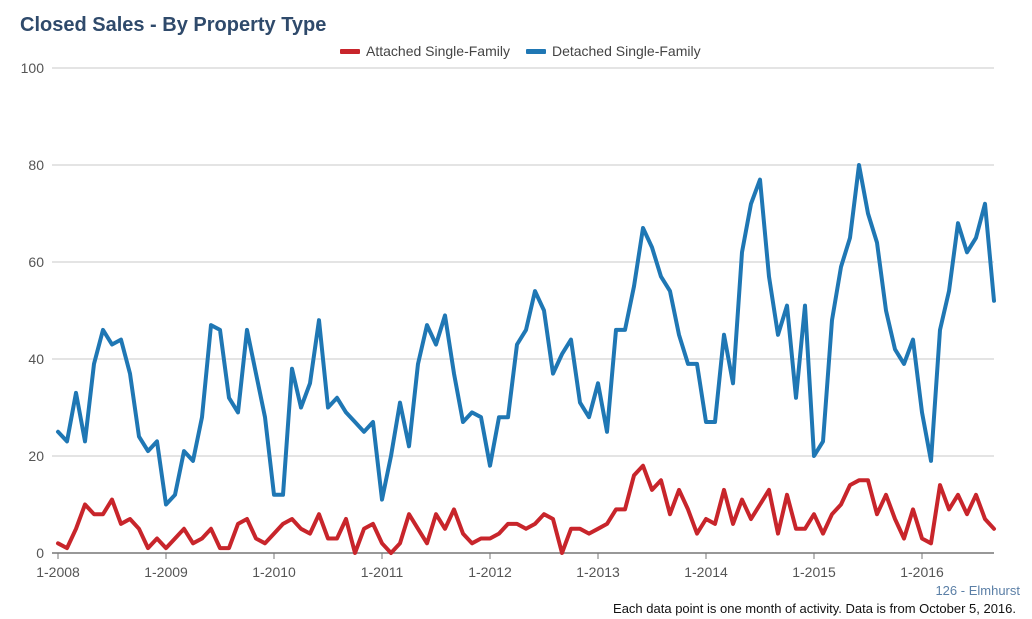  Describe the element at coordinates (36, 359) in the screenshot. I see `y-tick-label: 40` at that location.